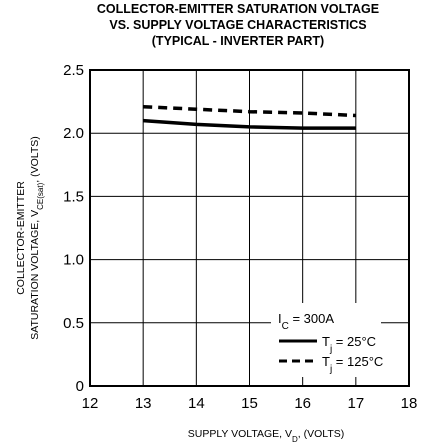  What do you see at coordinates (249, 403) in the screenshot?
I see `x-tick-label: 15` at bounding box center [249, 403].